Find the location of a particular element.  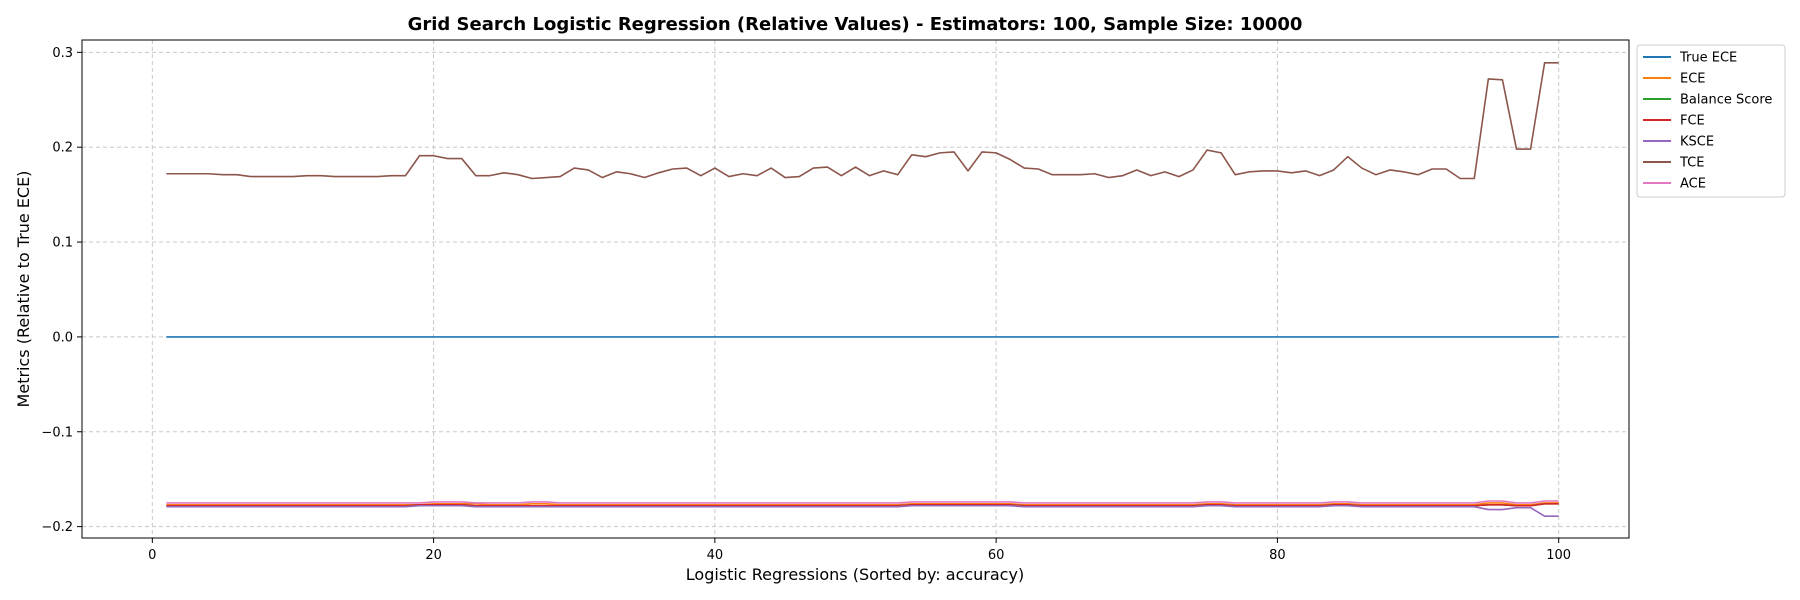

y-axis-ticks: −0.2 −0.1 0.0 0.1 0.2 0.3 is located at coordinates (61, 290).